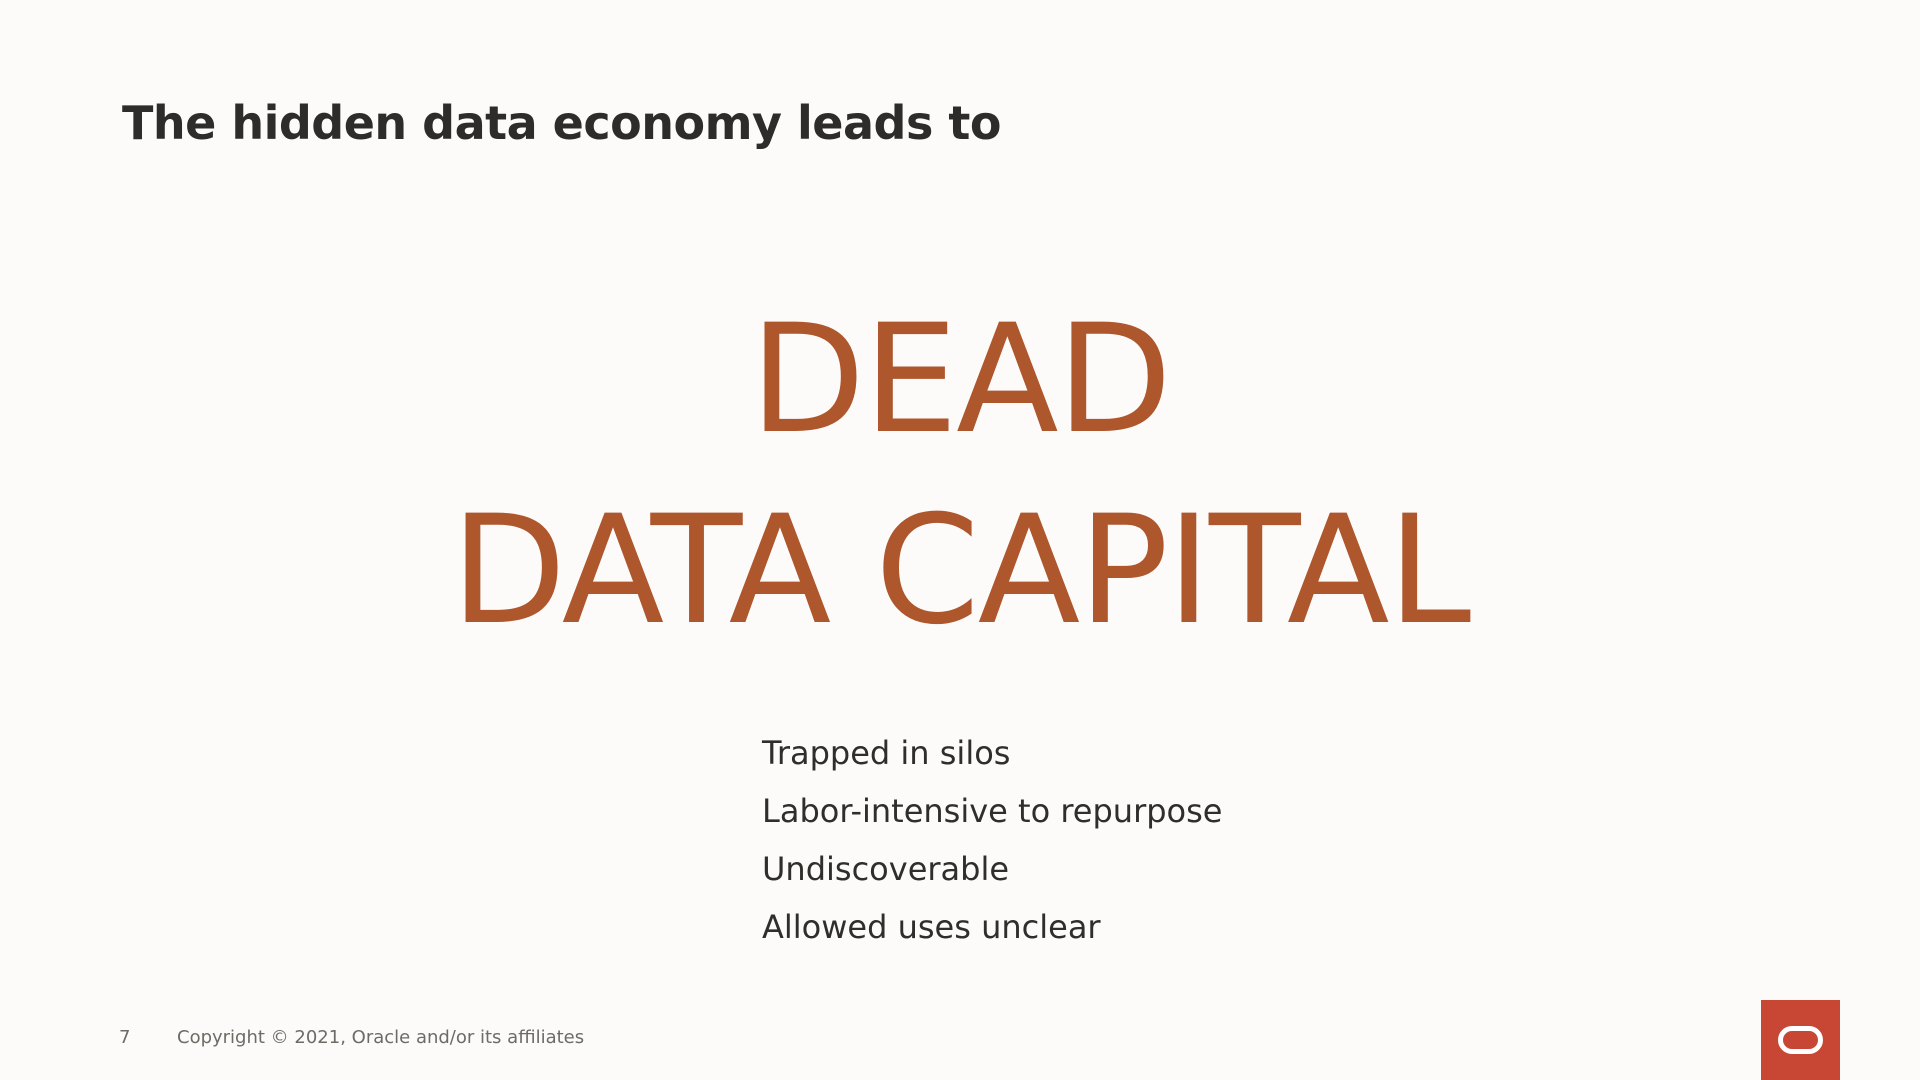 Image resolution: width=1920 pixels, height=1080 pixels. What do you see at coordinates (992, 811) in the screenshot?
I see `bullet-item: Labor-intensive to repurpose` at bounding box center [992, 811].